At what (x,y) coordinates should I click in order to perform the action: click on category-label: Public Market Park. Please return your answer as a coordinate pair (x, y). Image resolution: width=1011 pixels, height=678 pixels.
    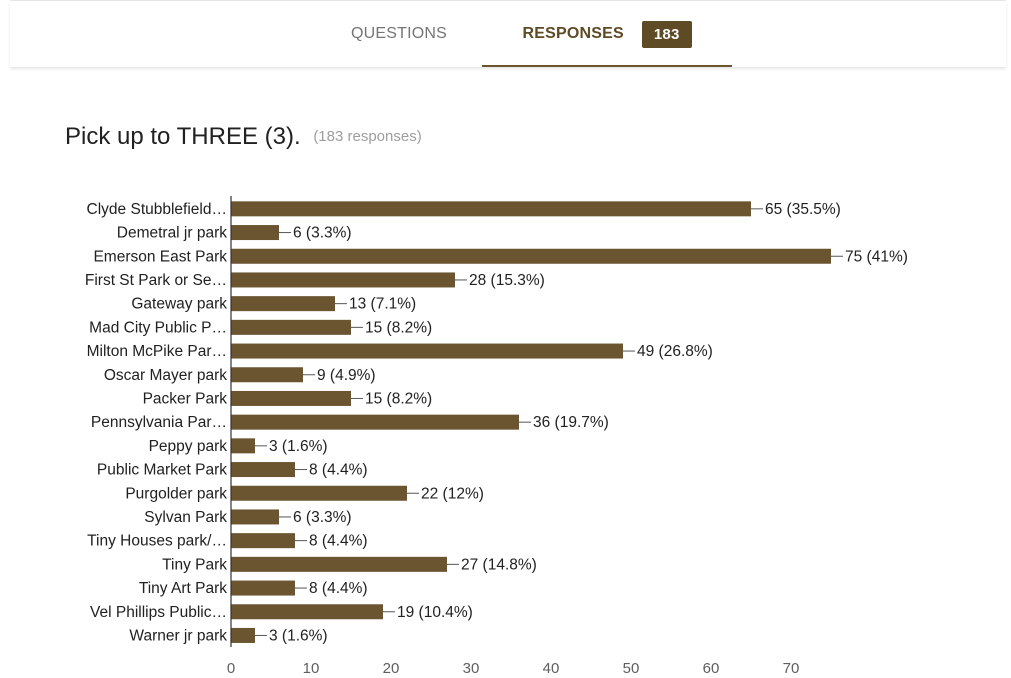
    Looking at the image, I should click on (162, 470).